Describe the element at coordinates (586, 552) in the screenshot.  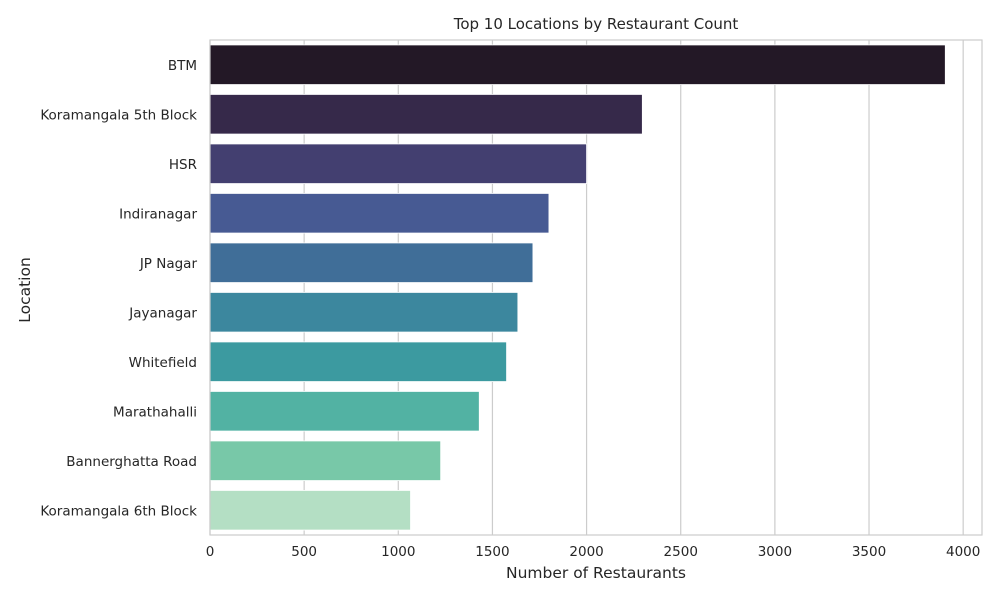
I see `x-tick-label: 2000` at that location.